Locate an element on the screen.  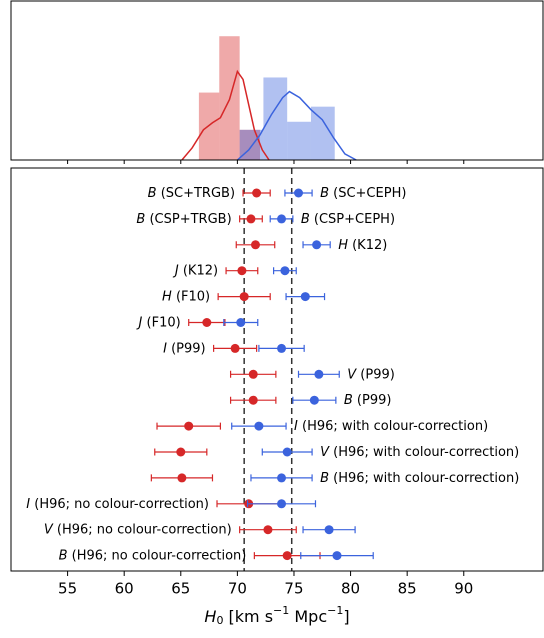
x-tick-label: 75 is located at coordinates (293, 589).